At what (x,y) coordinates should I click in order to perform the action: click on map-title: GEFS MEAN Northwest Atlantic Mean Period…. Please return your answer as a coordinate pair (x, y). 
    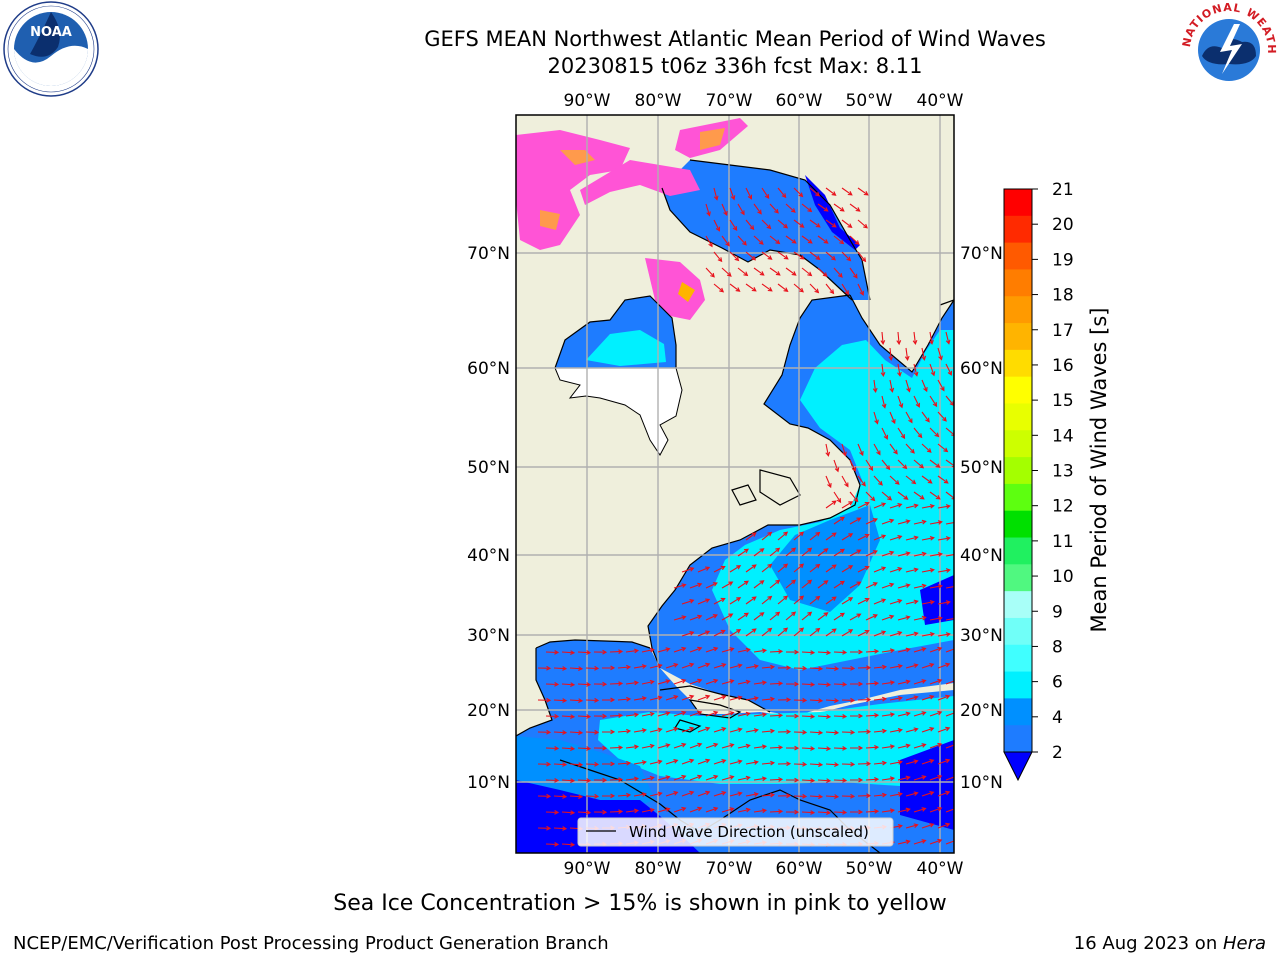
    Looking at the image, I should click on (735, 39).